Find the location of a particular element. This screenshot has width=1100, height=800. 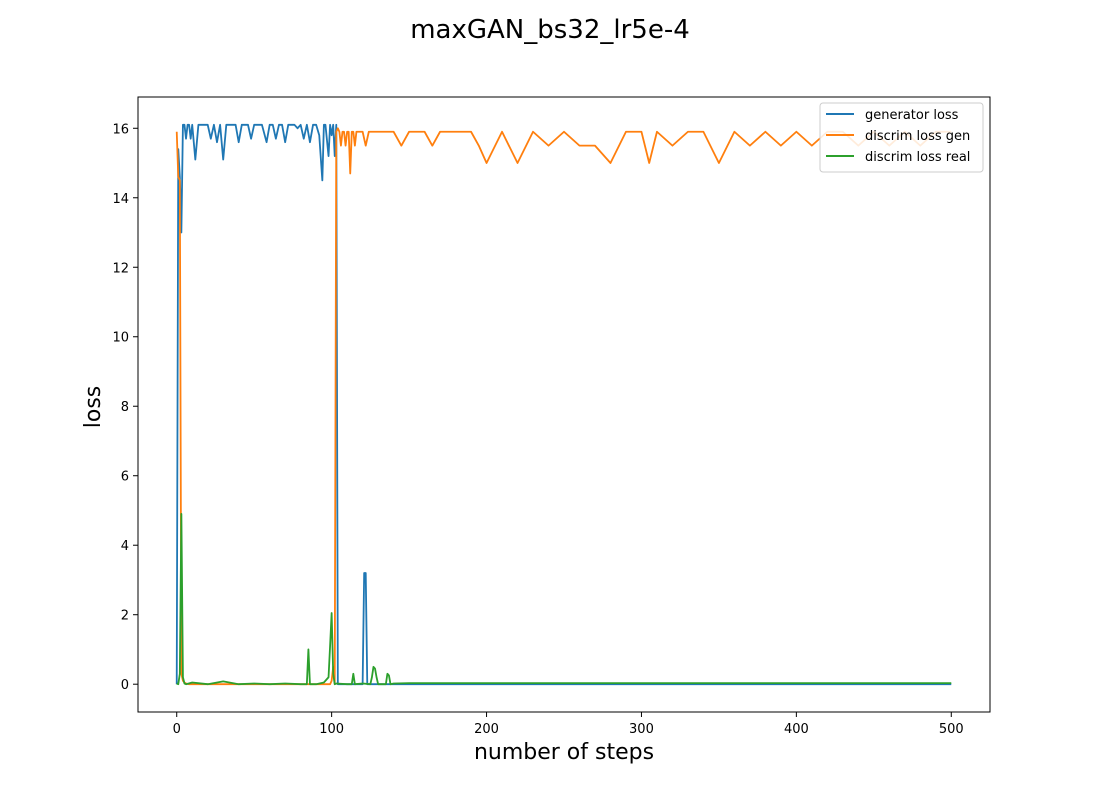

legend-label: generator loss is located at coordinates (912, 115).